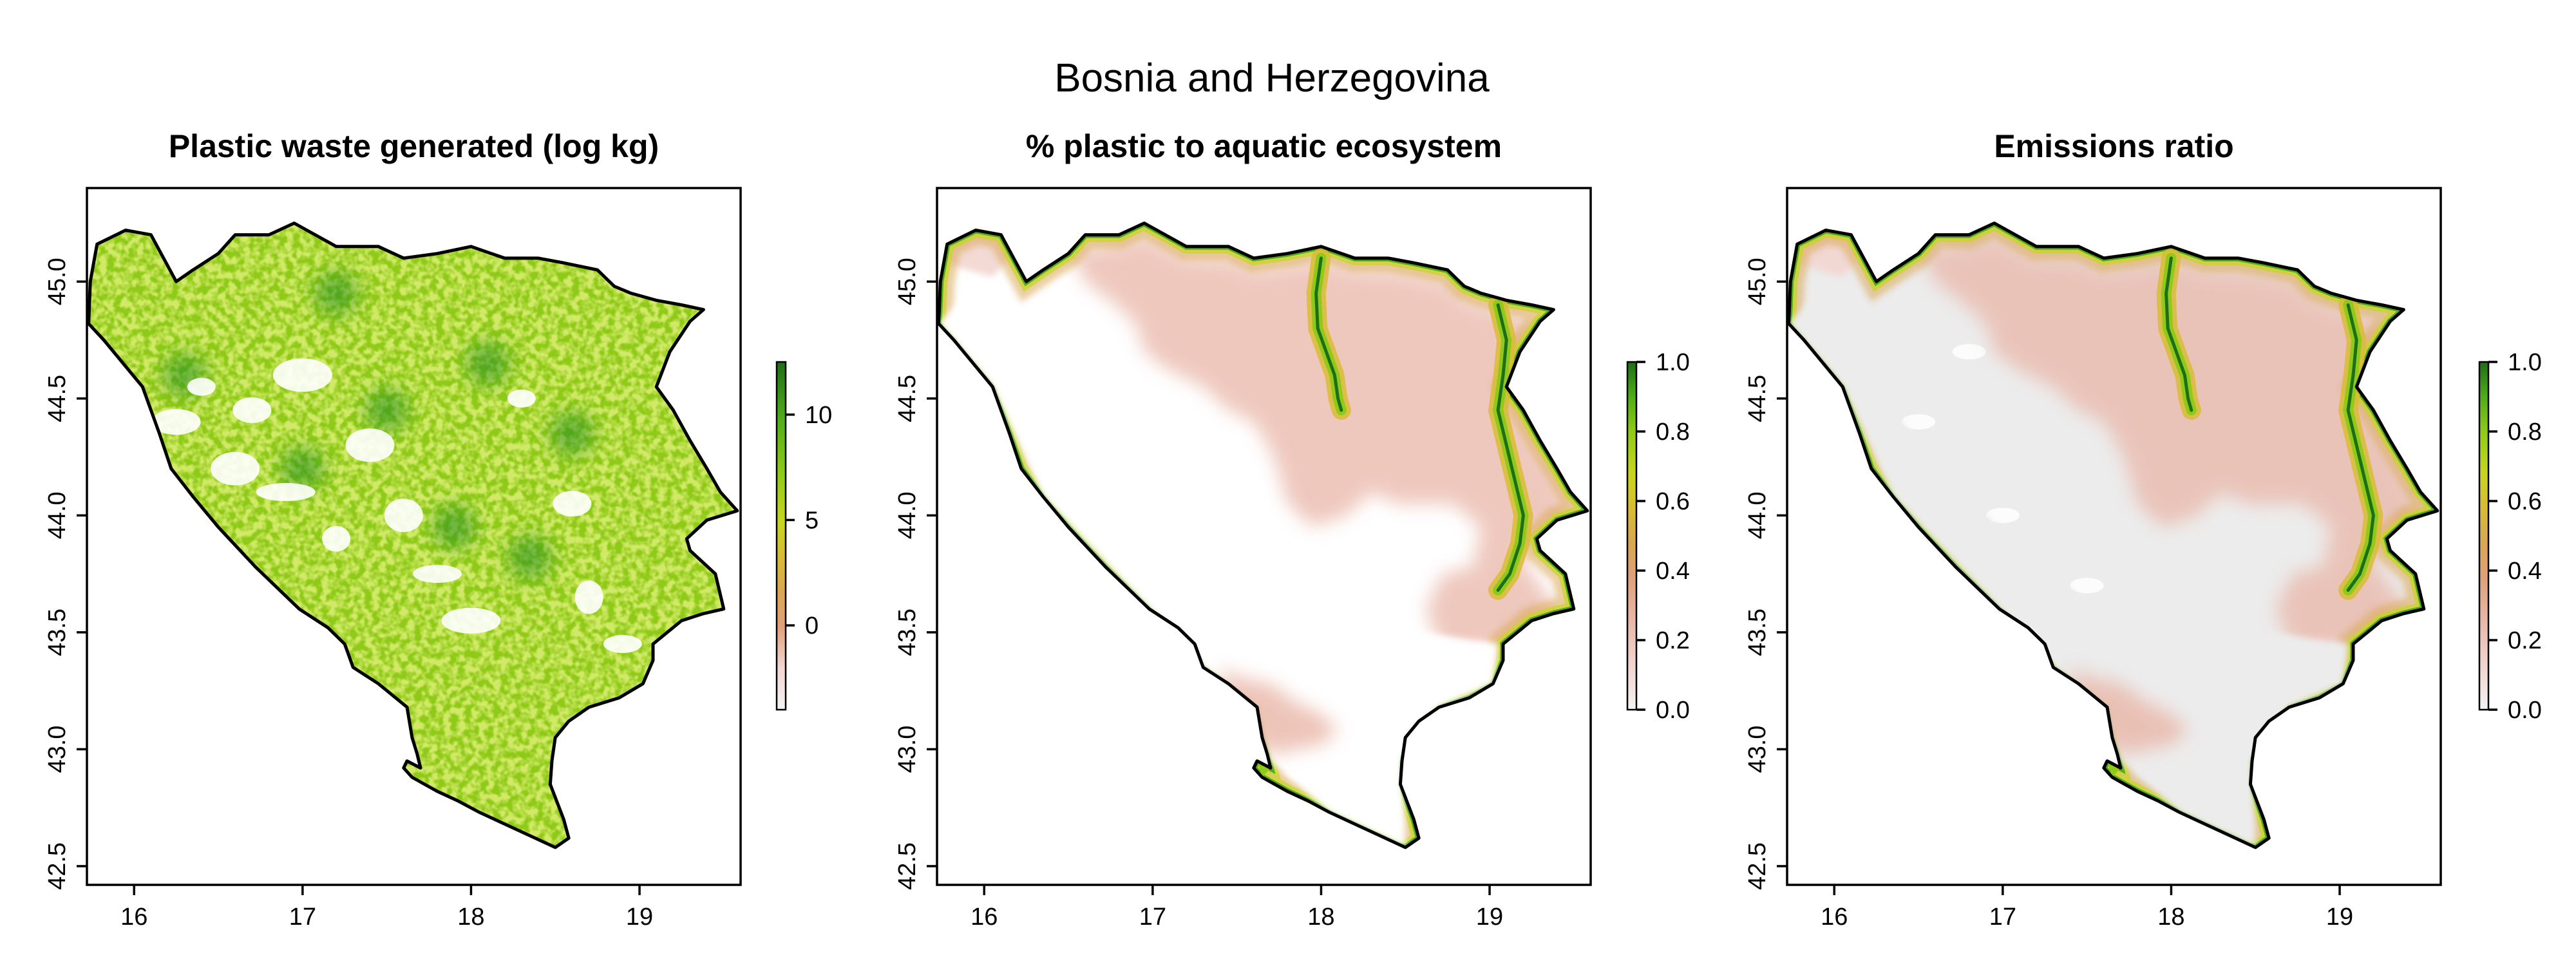 Image resolution: width=2576 pixels, height=966 pixels. I want to click on figure-title: Bosnia and Herzegovina, so click(1272, 78).